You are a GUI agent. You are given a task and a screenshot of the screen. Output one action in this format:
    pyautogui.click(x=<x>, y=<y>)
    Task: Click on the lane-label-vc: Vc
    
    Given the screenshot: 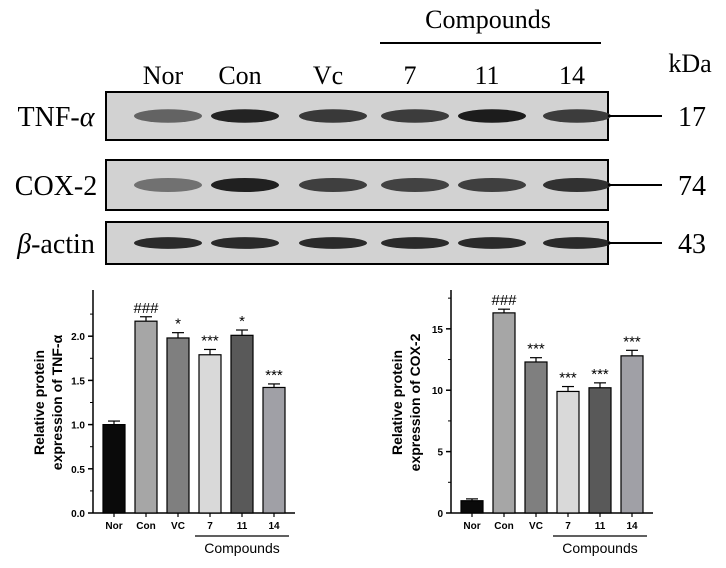 What is the action you would take?
    pyautogui.click(x=328, y=75)
    